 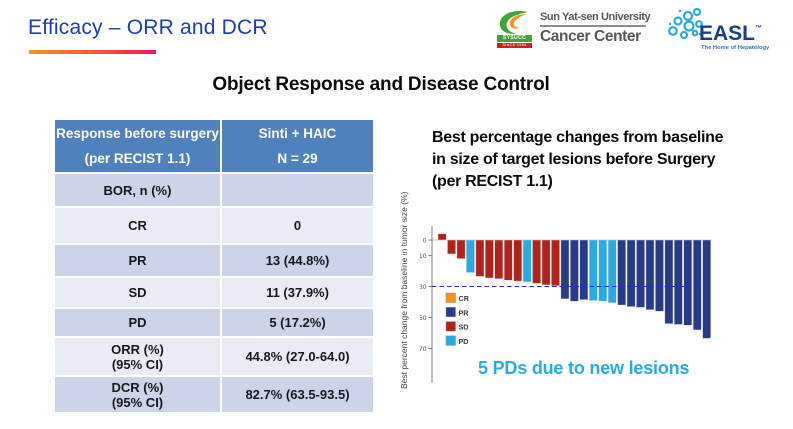 I want to click on y-tick-label: -10, so click(x=423, y=256).